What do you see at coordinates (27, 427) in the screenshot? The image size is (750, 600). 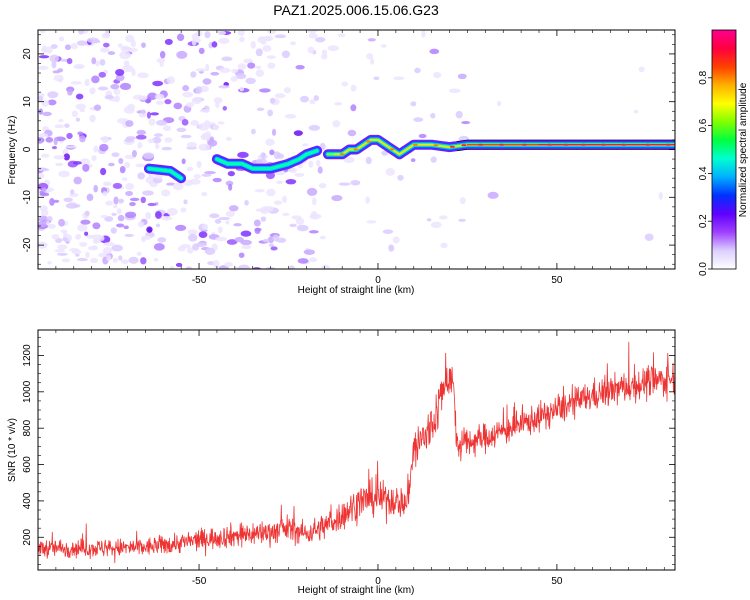 I see `snr-y-tick-label: 800` at bounding box center [27, 427].